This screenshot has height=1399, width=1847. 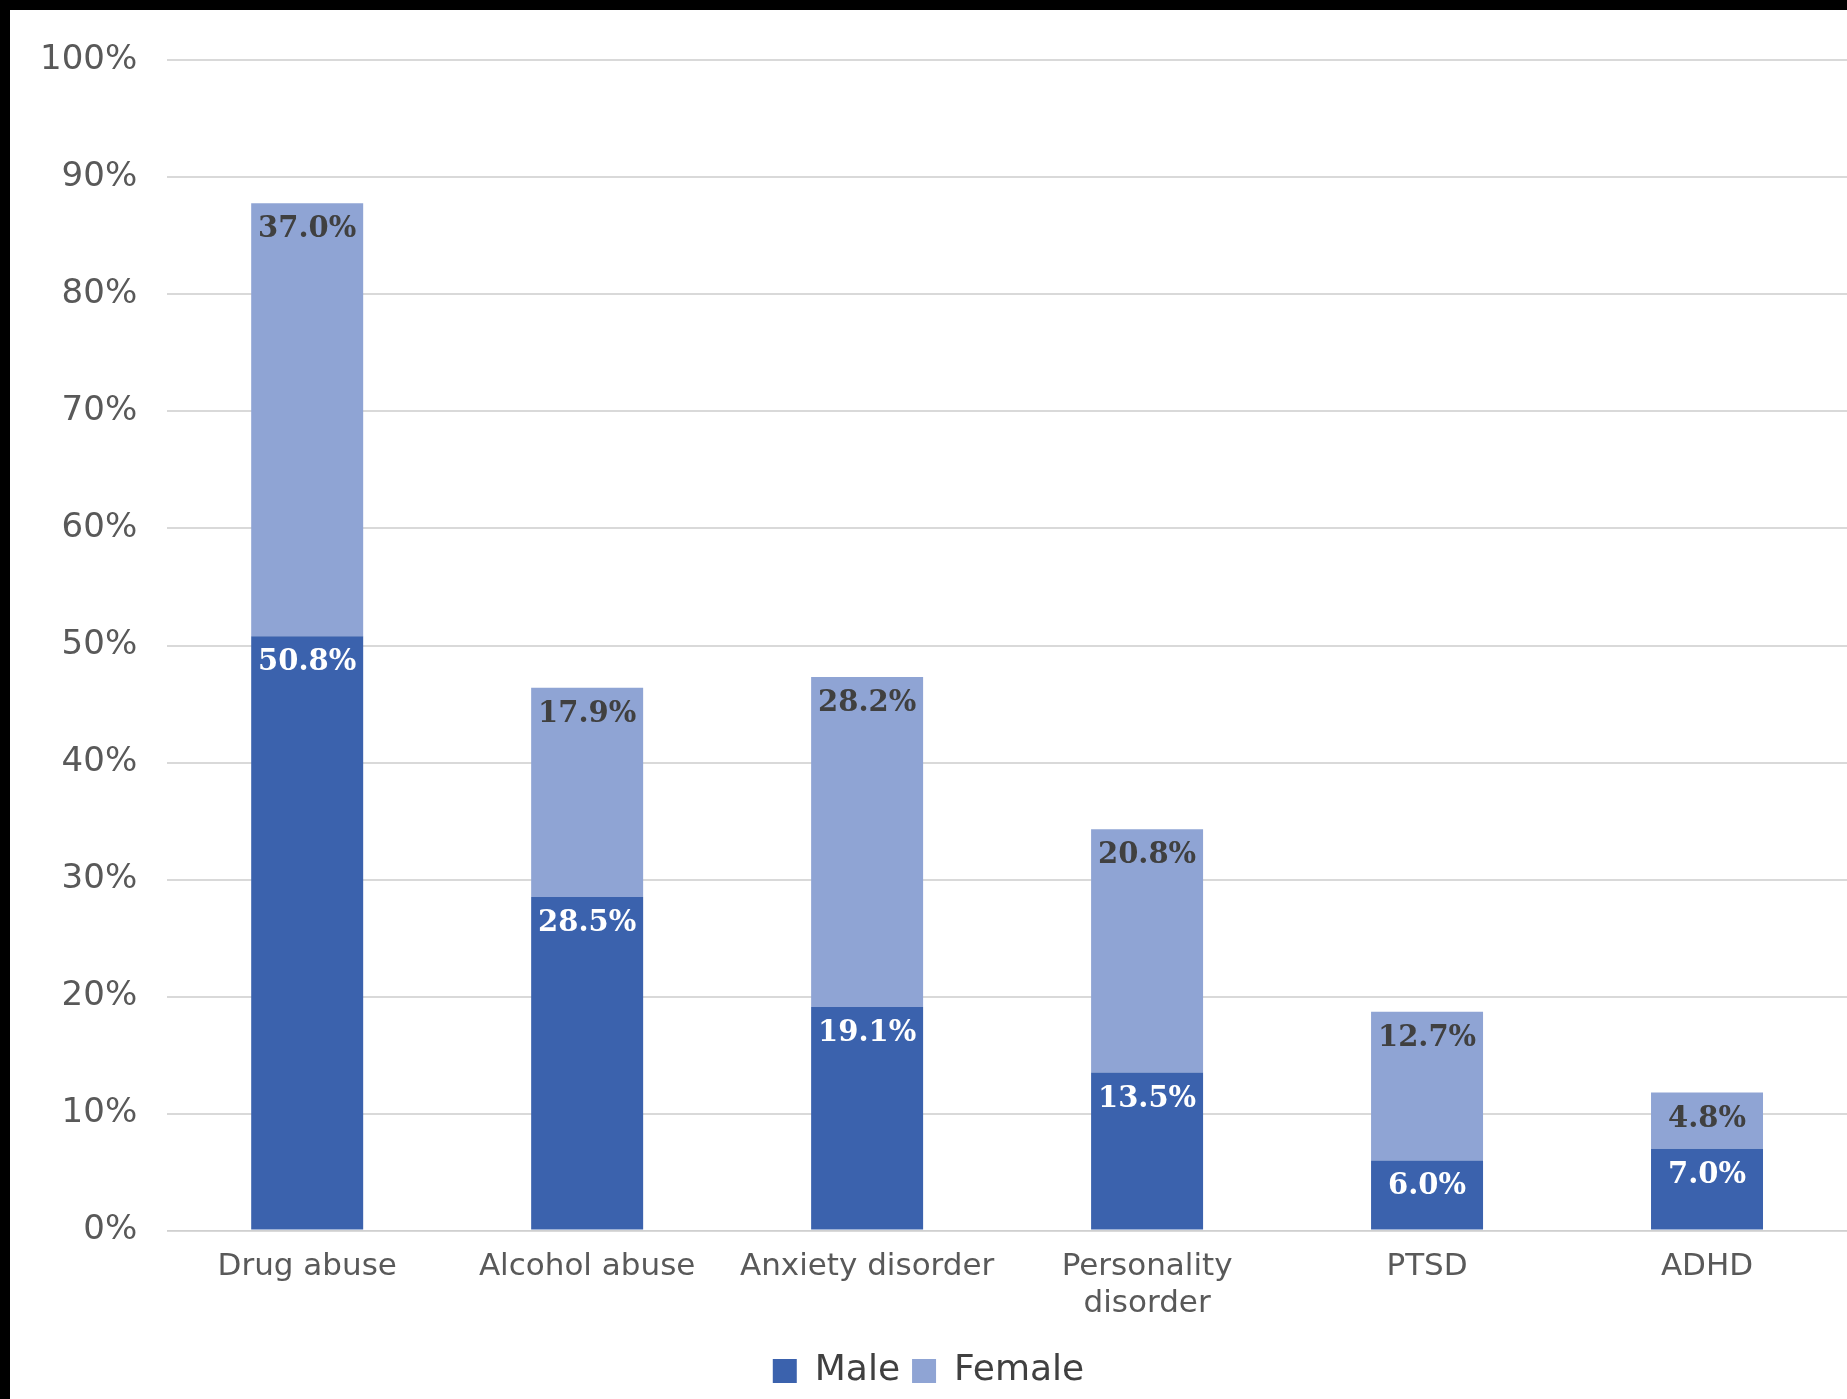 What do you see at coordinates (99, 174) in the screenshot?
I see `y-tick-label: 90%` at bounding box center [99, 174].